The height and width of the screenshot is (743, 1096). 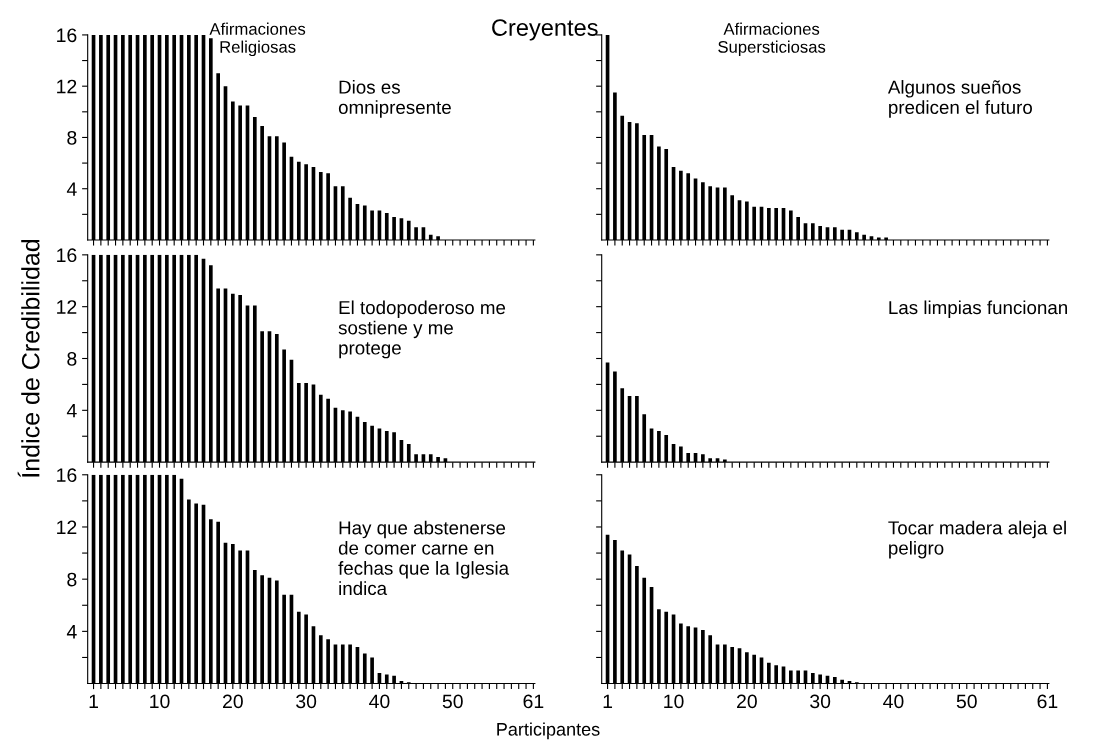 I want to click on annotation: Algunos sueños predicen el futuro, so click(x=959, y=99).